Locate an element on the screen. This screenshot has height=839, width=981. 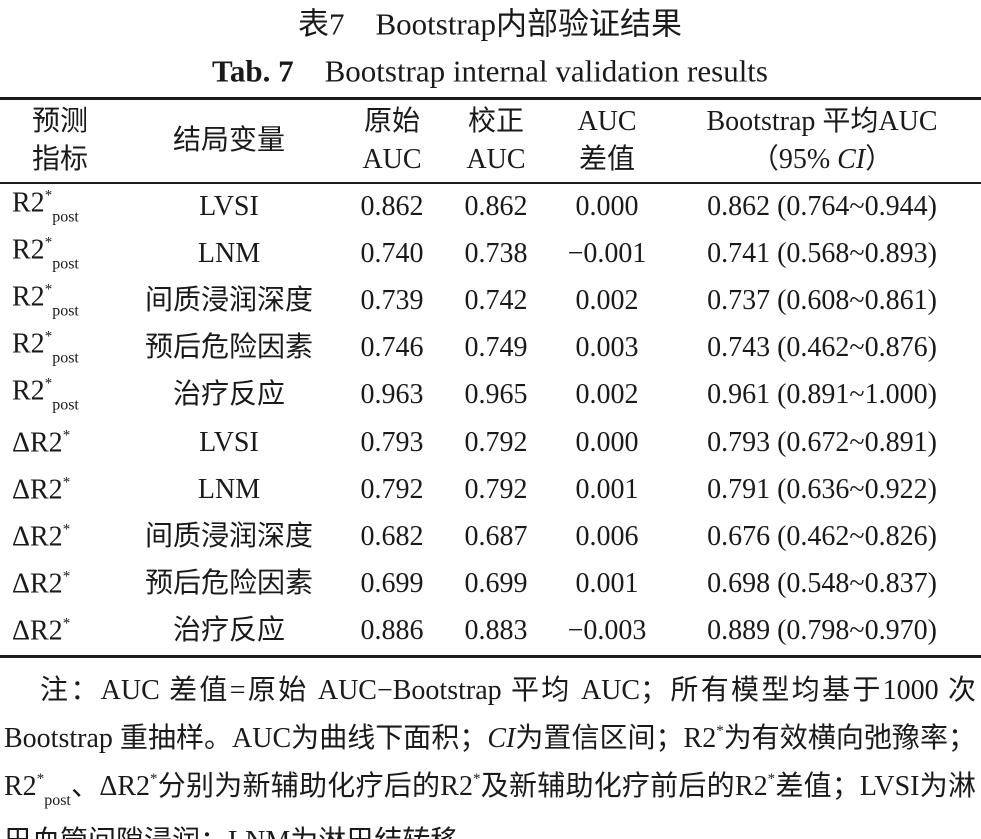
text: 指标 is located at coordinates (60, 159).